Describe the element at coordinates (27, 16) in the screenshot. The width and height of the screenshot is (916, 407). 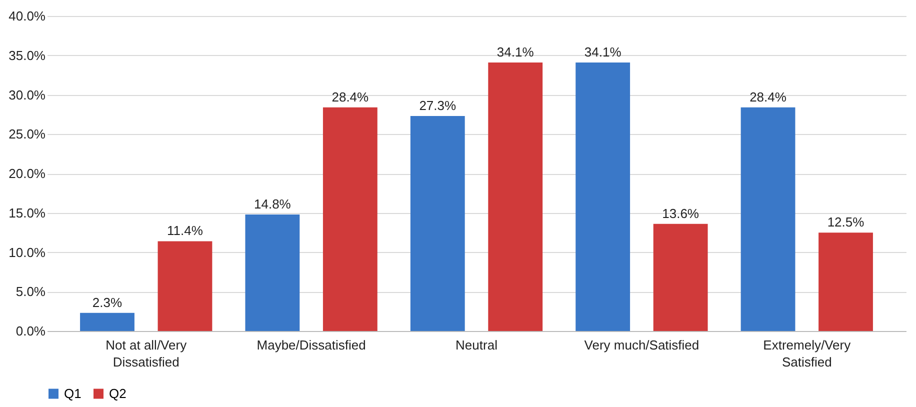
I see `y-tick-label: 40.0%` at that location.